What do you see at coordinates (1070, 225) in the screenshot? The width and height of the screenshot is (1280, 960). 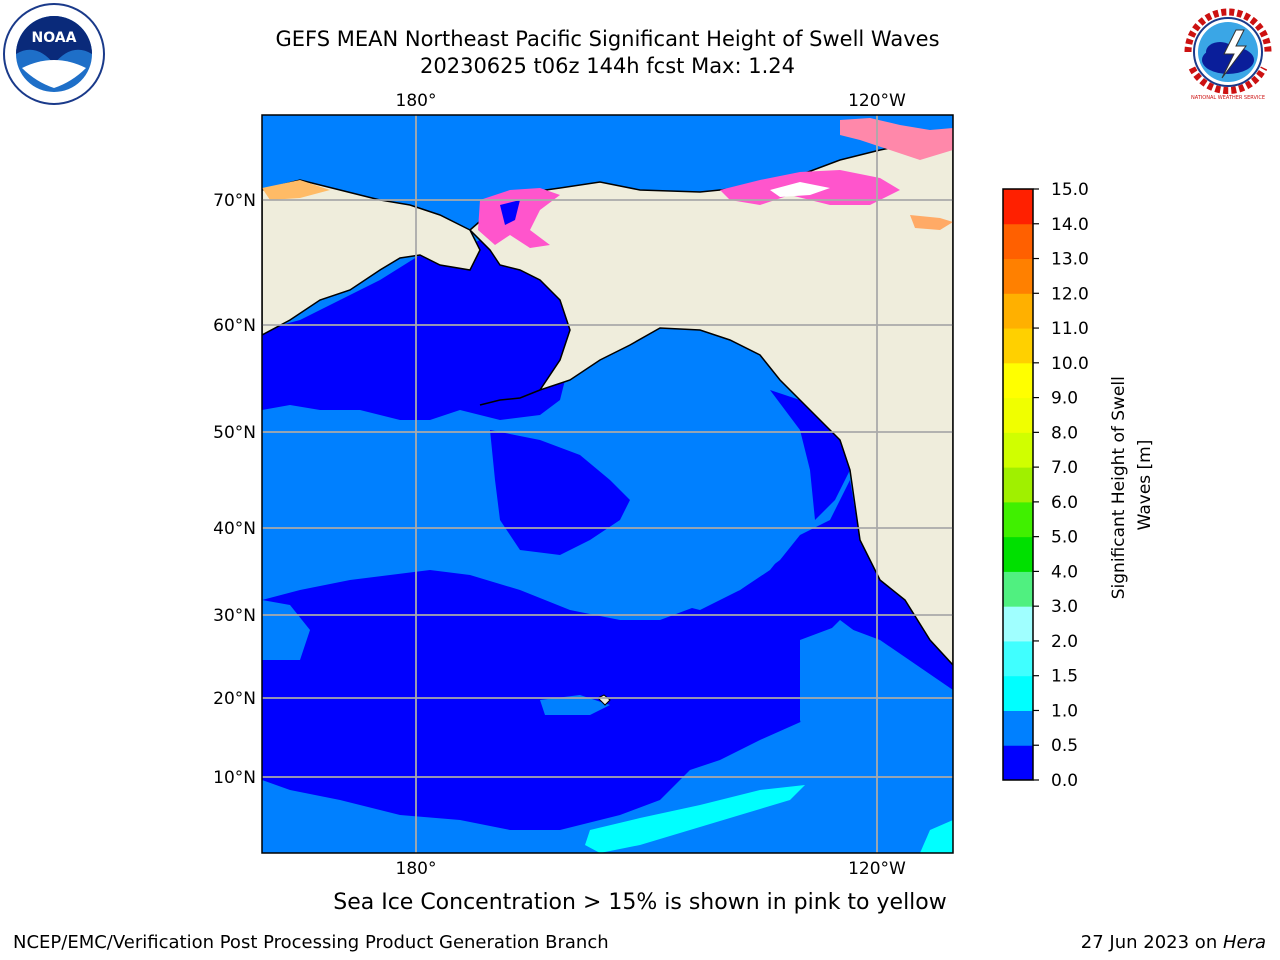 I see `colorbar-tick-label: 14.0` at bounding box center [1070, 225].